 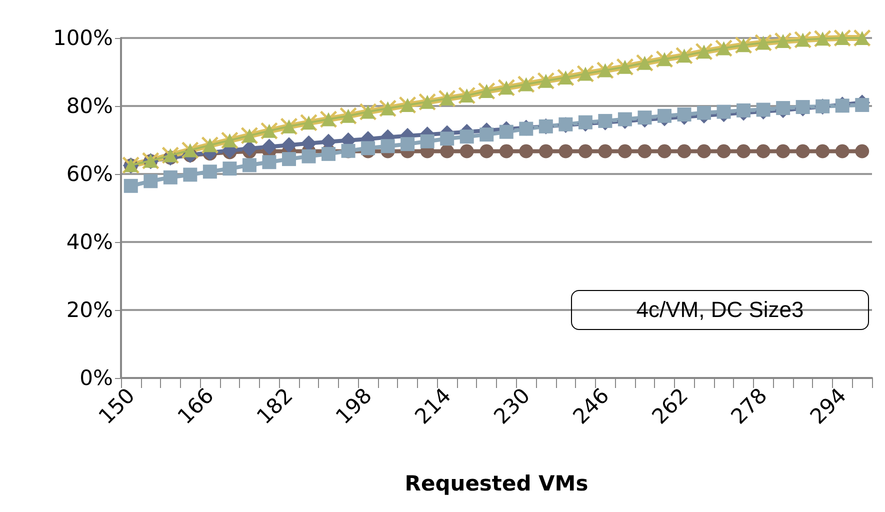 I want to click on x-tick-label: 166, so click(x=195, y=406).